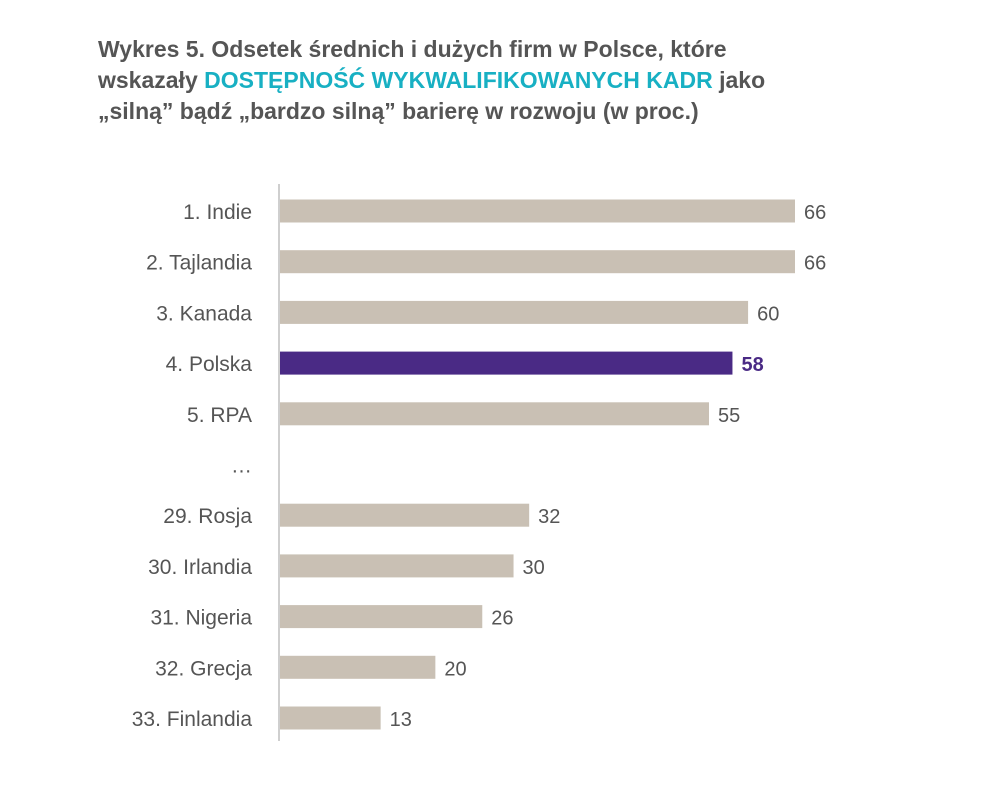 This screenshot has height=790, width=1000. I want to click on value-label: 60, so click(768, 314).